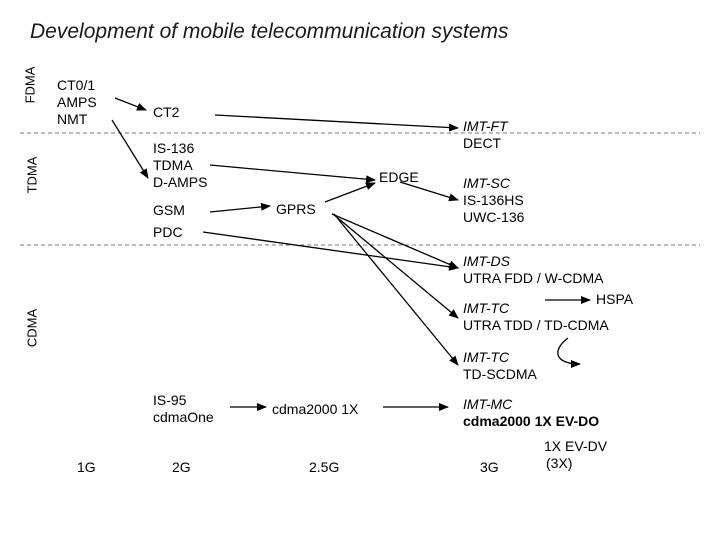 Image resolution: width=720 pixels, height=540 pixels. I want to click on band-label-cdma: CDMA, so click(32, 328).